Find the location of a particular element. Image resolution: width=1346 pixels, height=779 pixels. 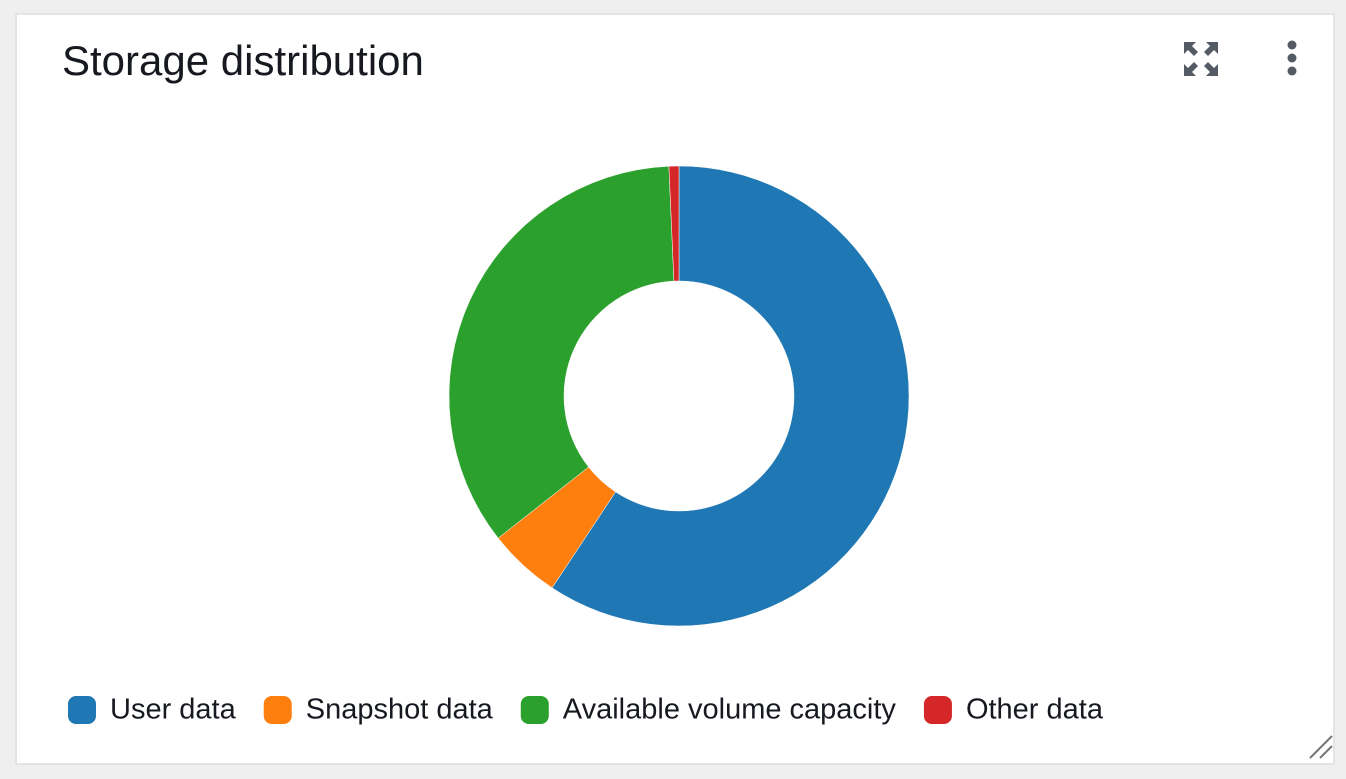

expand-icon is located at coordinates (1201, 59).